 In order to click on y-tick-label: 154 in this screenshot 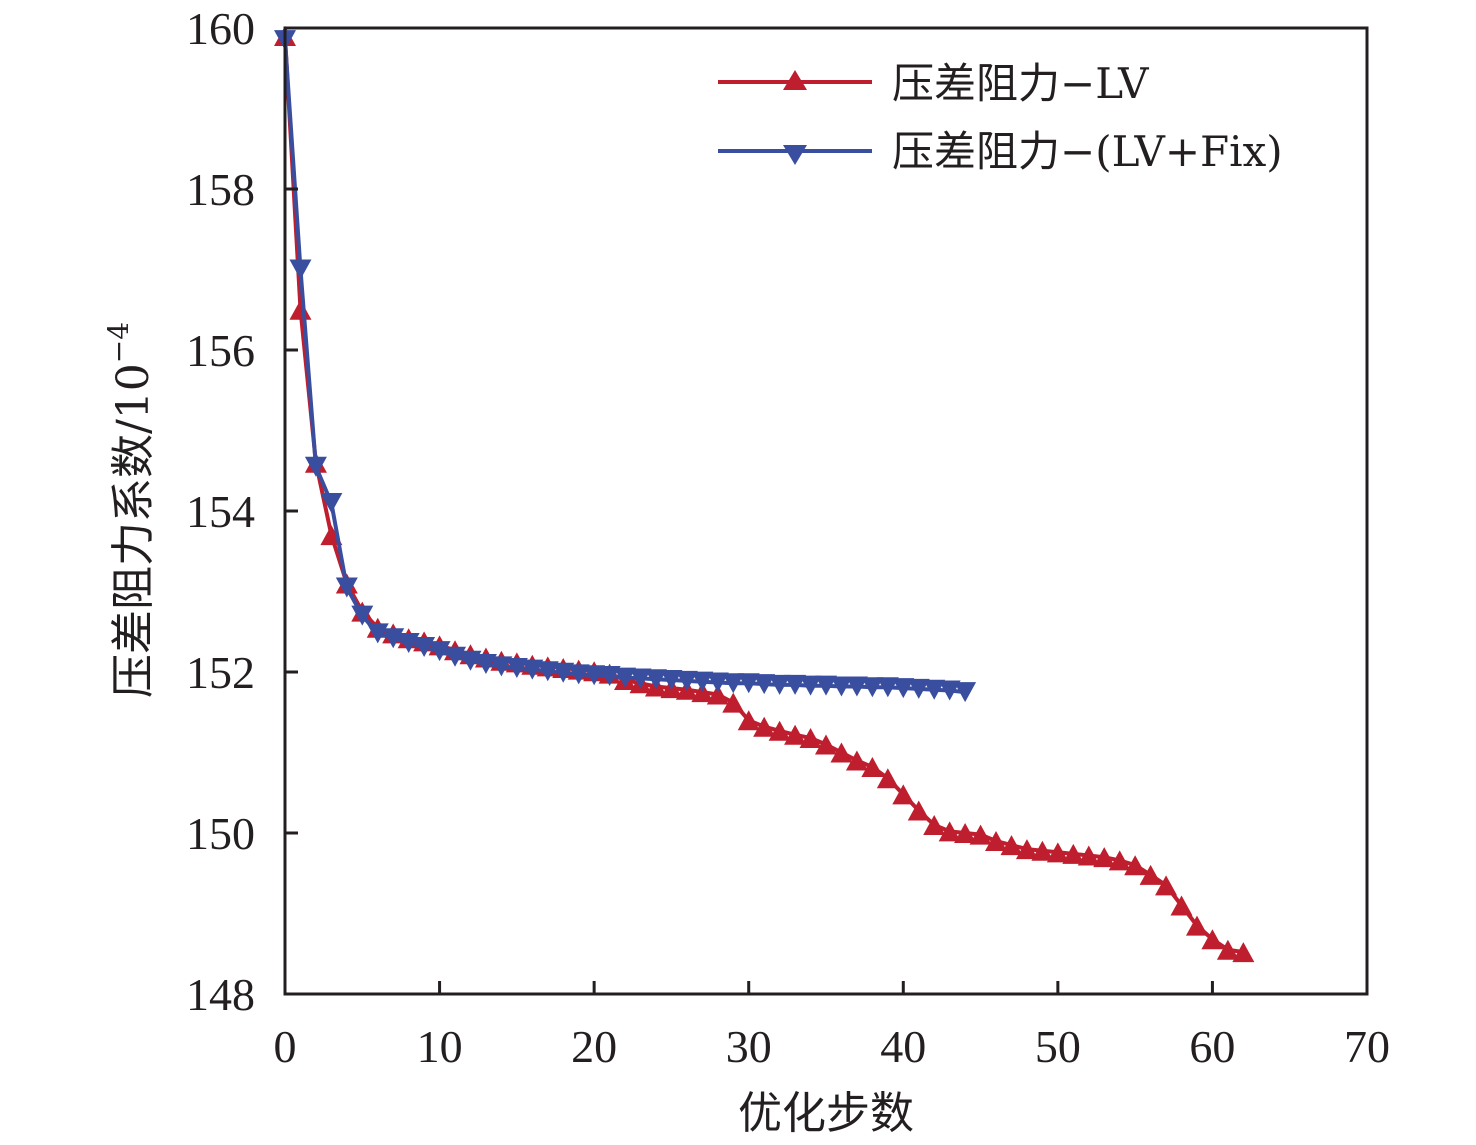, I will do `click(220, 511)`.